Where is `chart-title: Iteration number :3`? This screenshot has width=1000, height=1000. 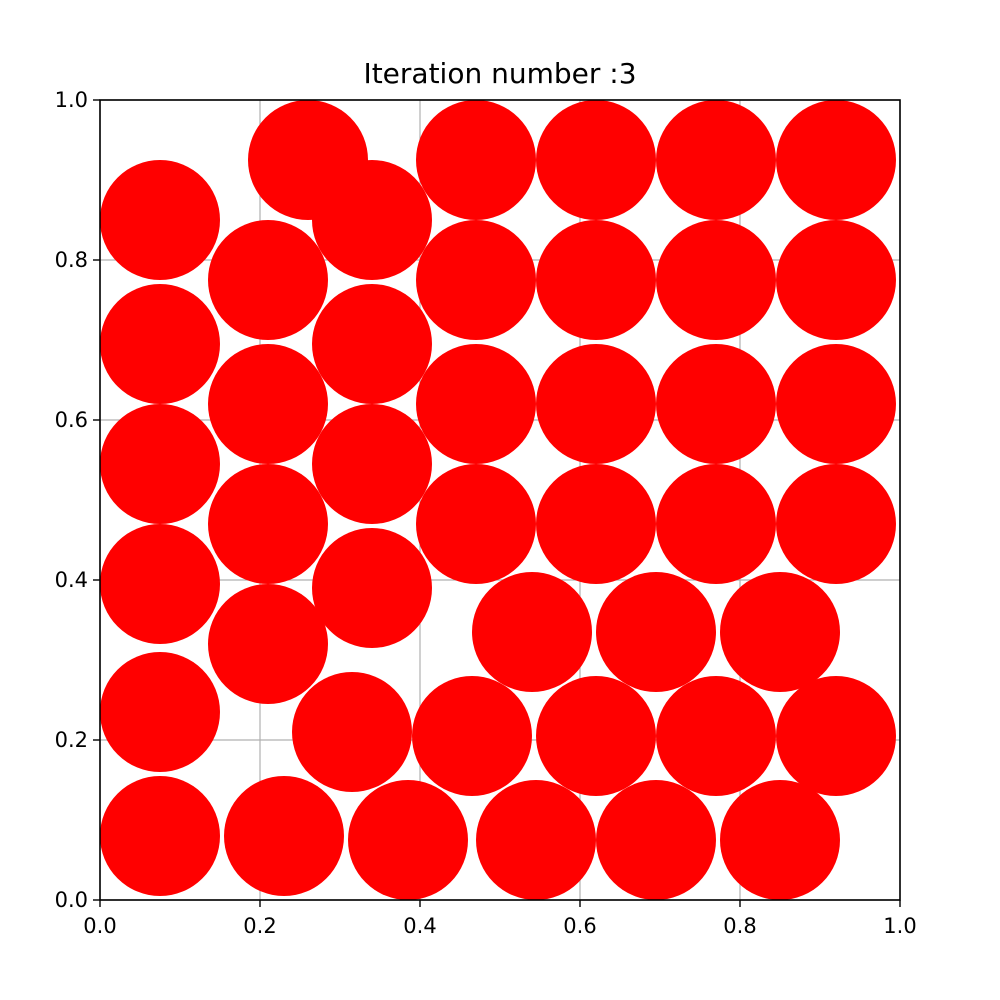
chart-title: Iteration number :3 is located at coordinates (499, 73).